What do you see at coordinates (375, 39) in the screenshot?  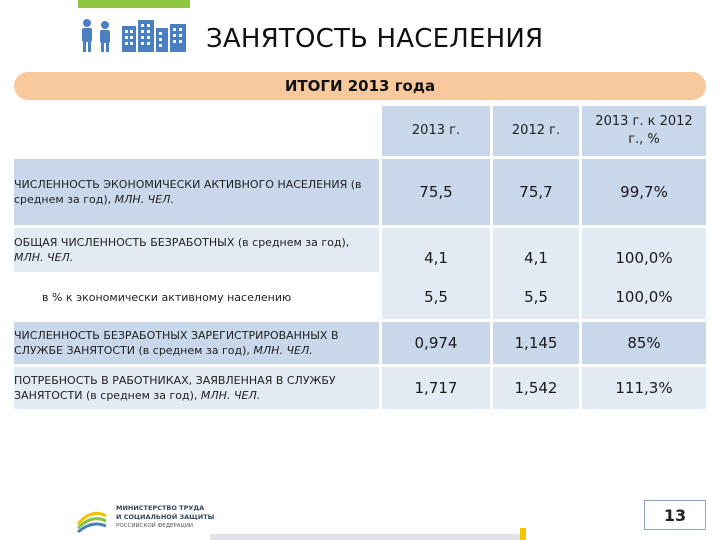 I see `page-title: ЗАНЯТОСТЬ НАСЕЛЕНИЯ` at bounding box center [375, 39].